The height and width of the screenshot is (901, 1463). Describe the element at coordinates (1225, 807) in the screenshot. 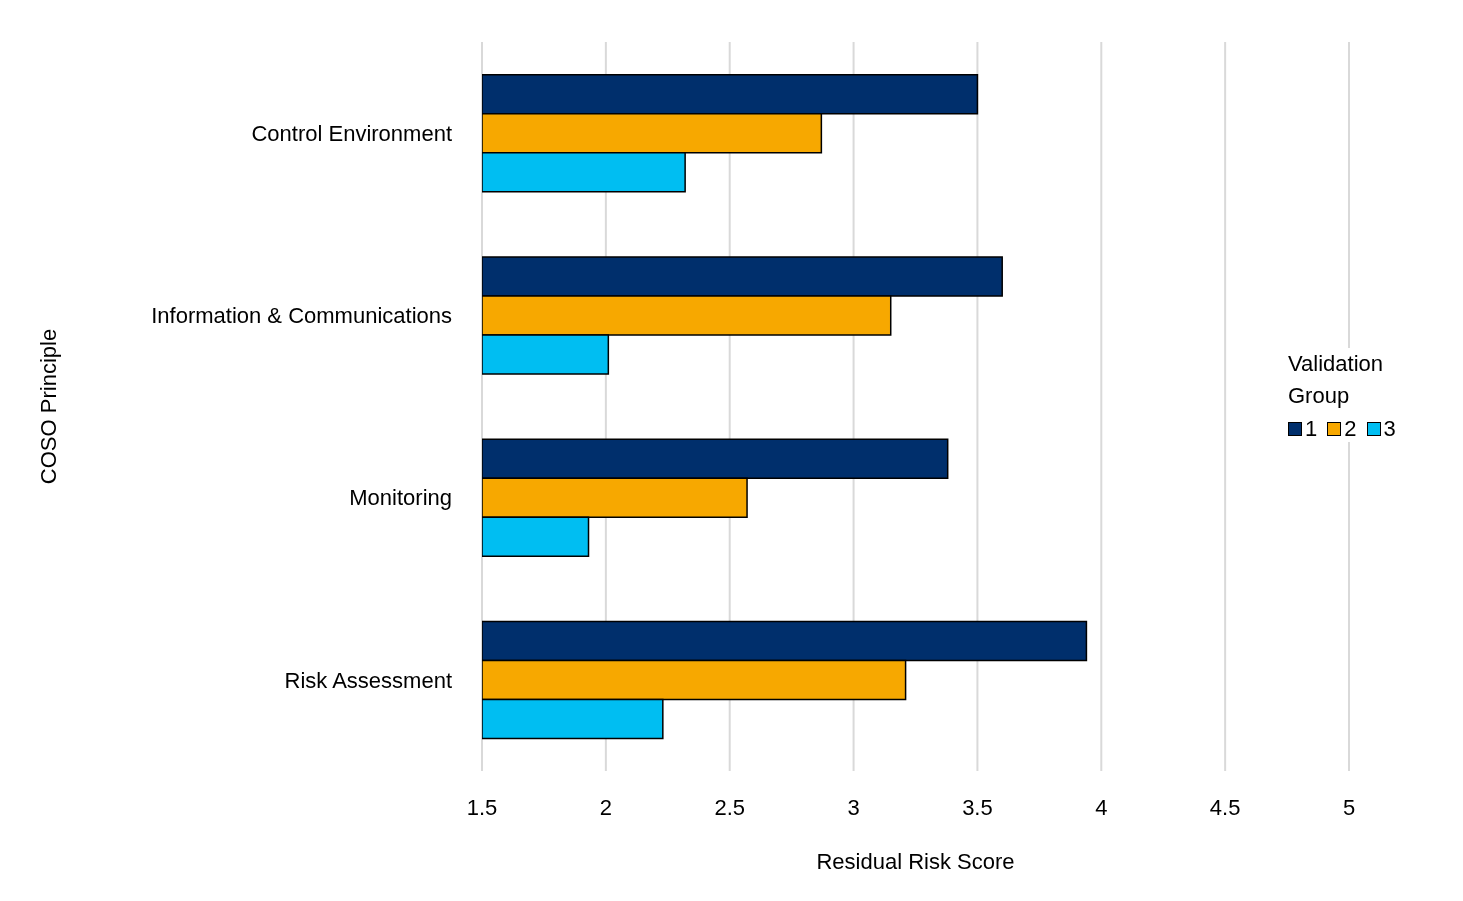

I see `x-tick-label: 4.5` at that location.